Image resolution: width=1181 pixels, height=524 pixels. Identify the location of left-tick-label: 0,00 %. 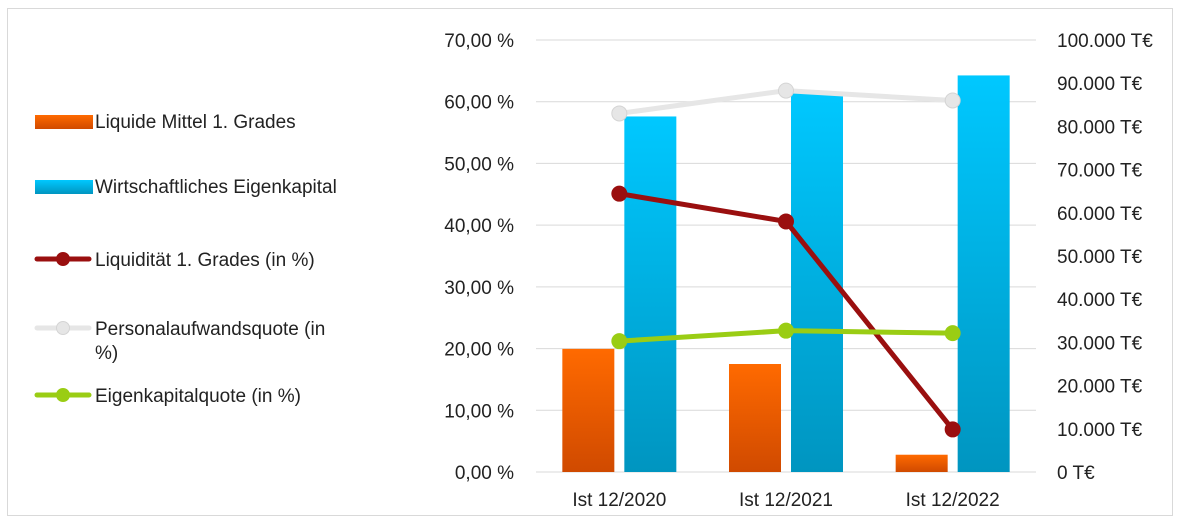
(484, 473).